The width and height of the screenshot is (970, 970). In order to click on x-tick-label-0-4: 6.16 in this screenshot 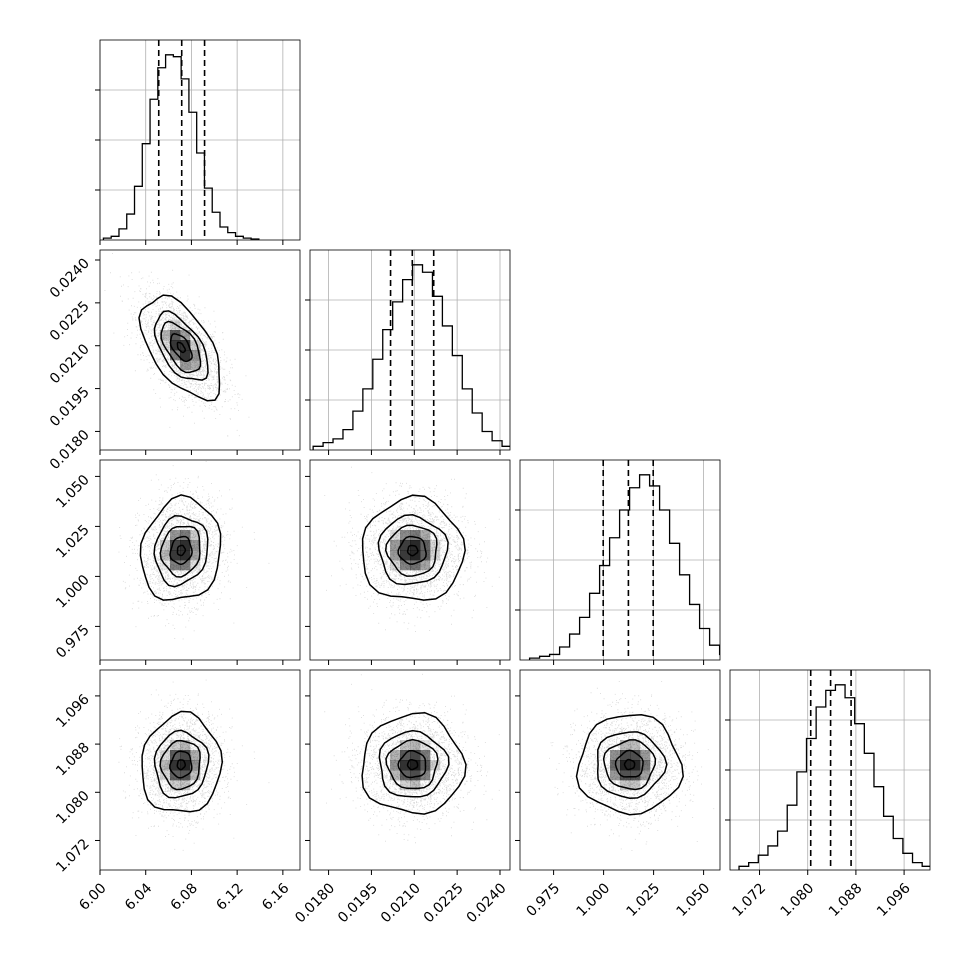, I will do `click(275, 896)`.